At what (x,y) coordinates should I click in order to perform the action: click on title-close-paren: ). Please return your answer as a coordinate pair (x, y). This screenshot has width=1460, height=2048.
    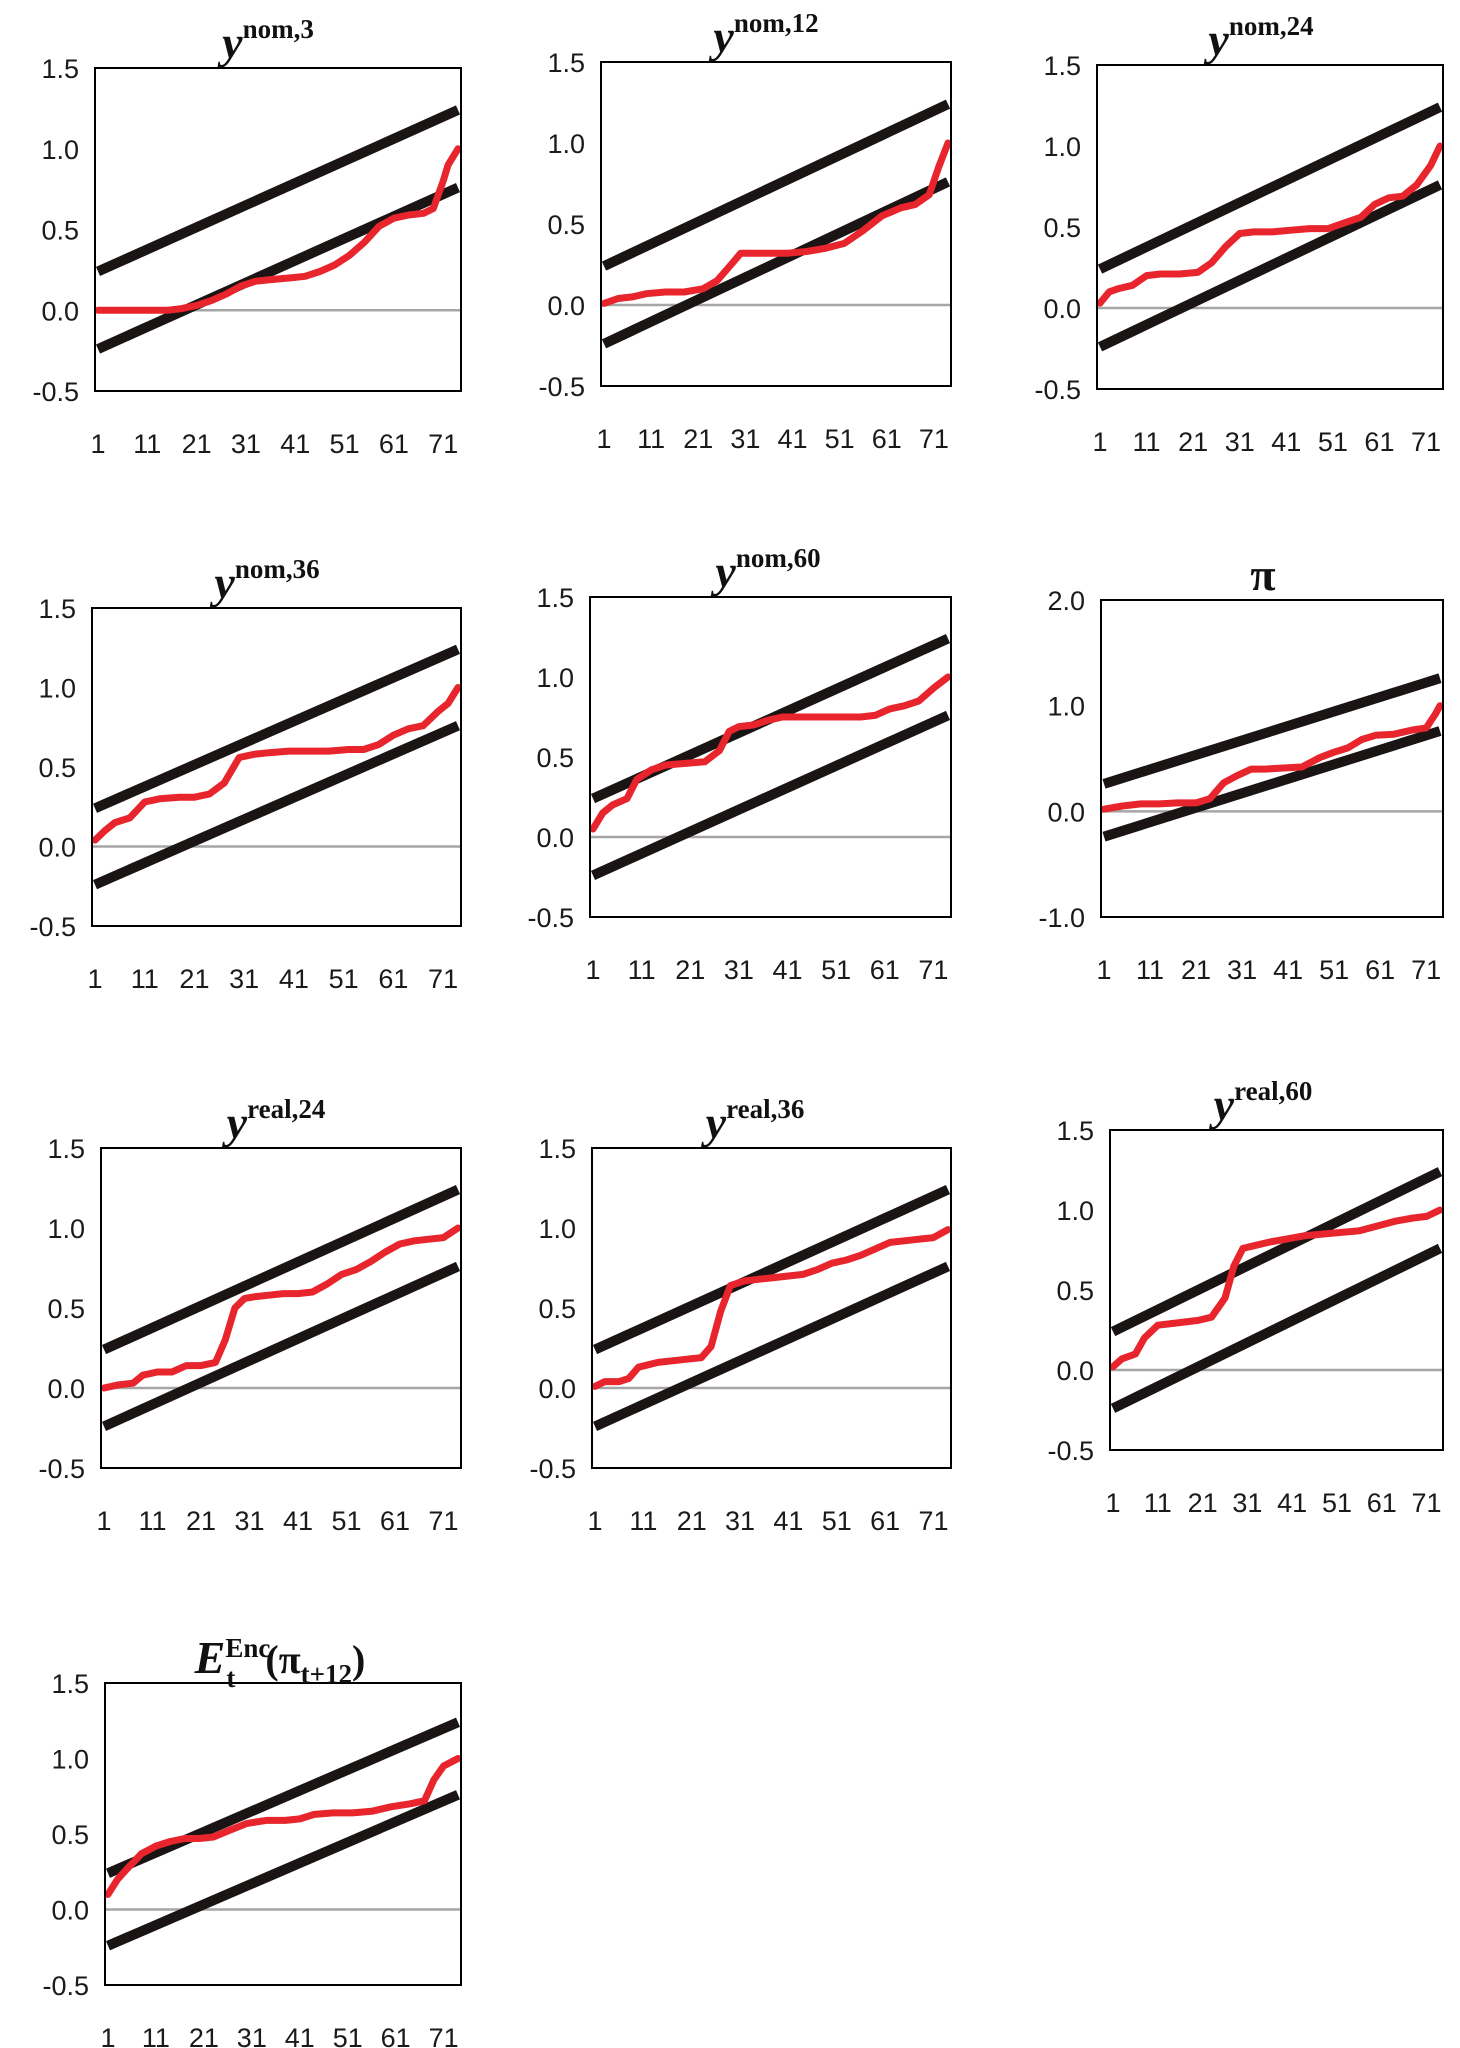
    Looking at the image, I should click on (358, 1659).